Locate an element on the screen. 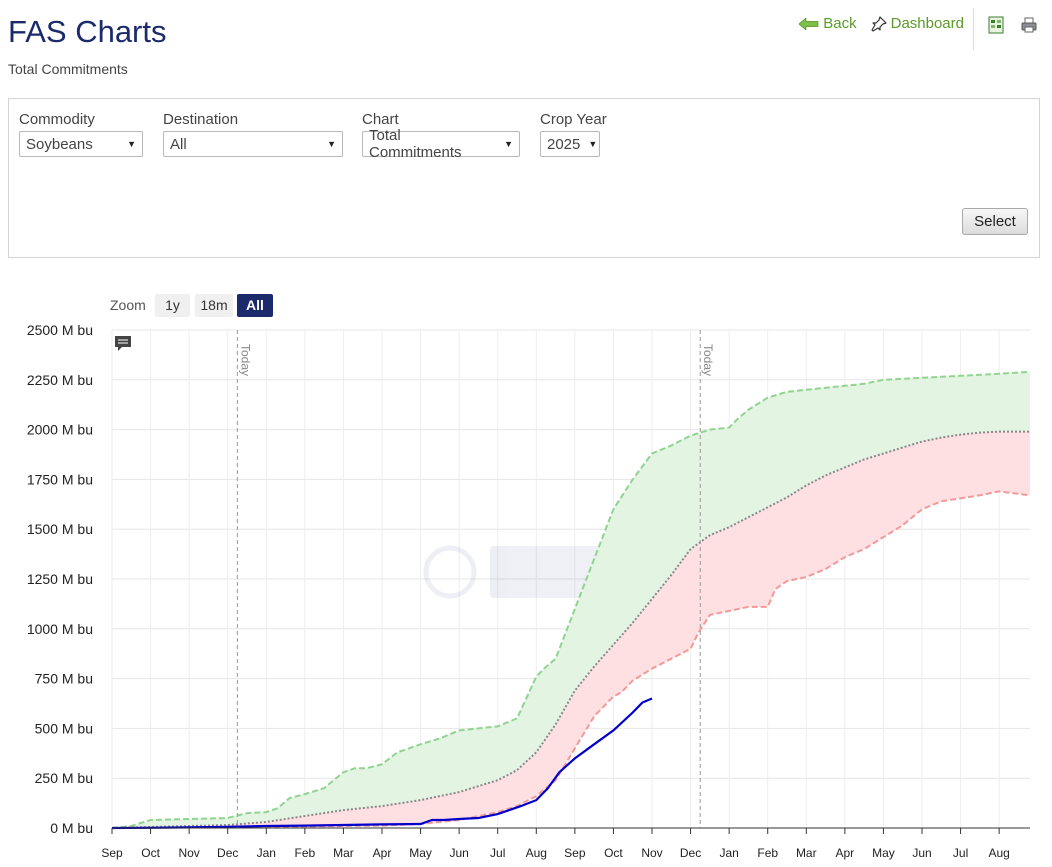  chart-type-field: Chart Total Commitments ▼ is located at coordinates (441, 136).